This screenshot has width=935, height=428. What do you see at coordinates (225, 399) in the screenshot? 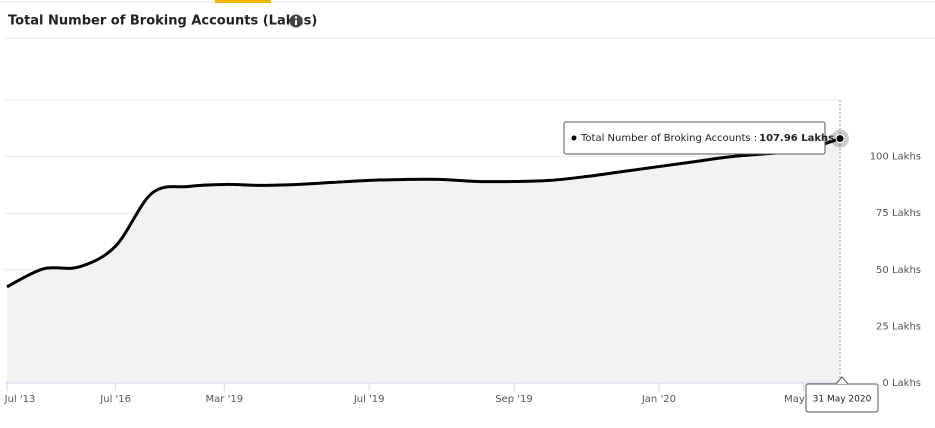
I see `x-tick-label: Mar '19` at bounding box center [225, 399].